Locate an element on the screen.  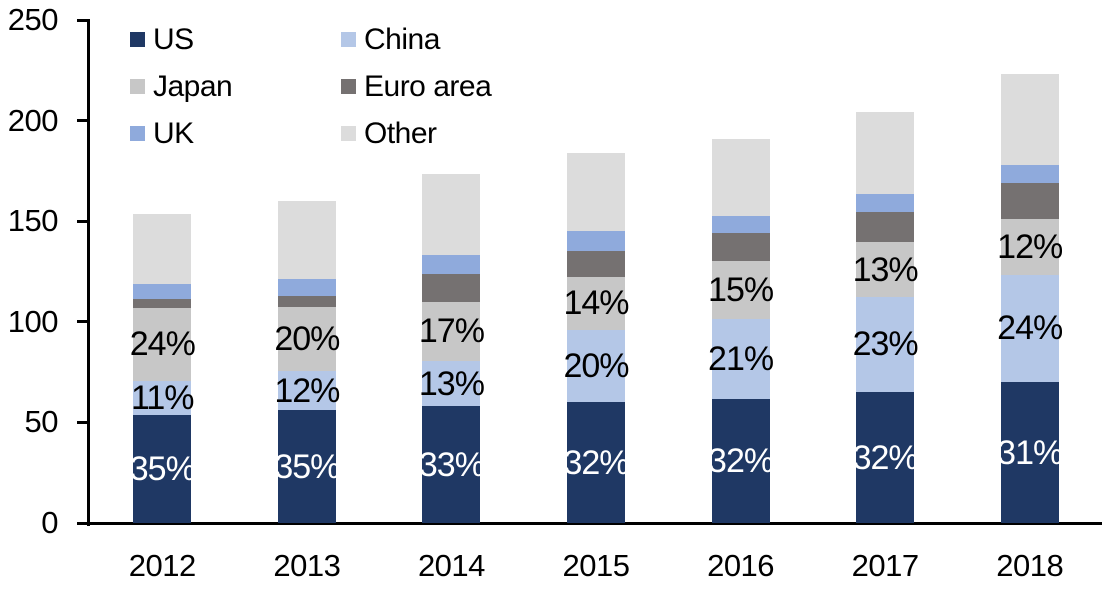
legend-label: Other is located at coordinates (400, 133).